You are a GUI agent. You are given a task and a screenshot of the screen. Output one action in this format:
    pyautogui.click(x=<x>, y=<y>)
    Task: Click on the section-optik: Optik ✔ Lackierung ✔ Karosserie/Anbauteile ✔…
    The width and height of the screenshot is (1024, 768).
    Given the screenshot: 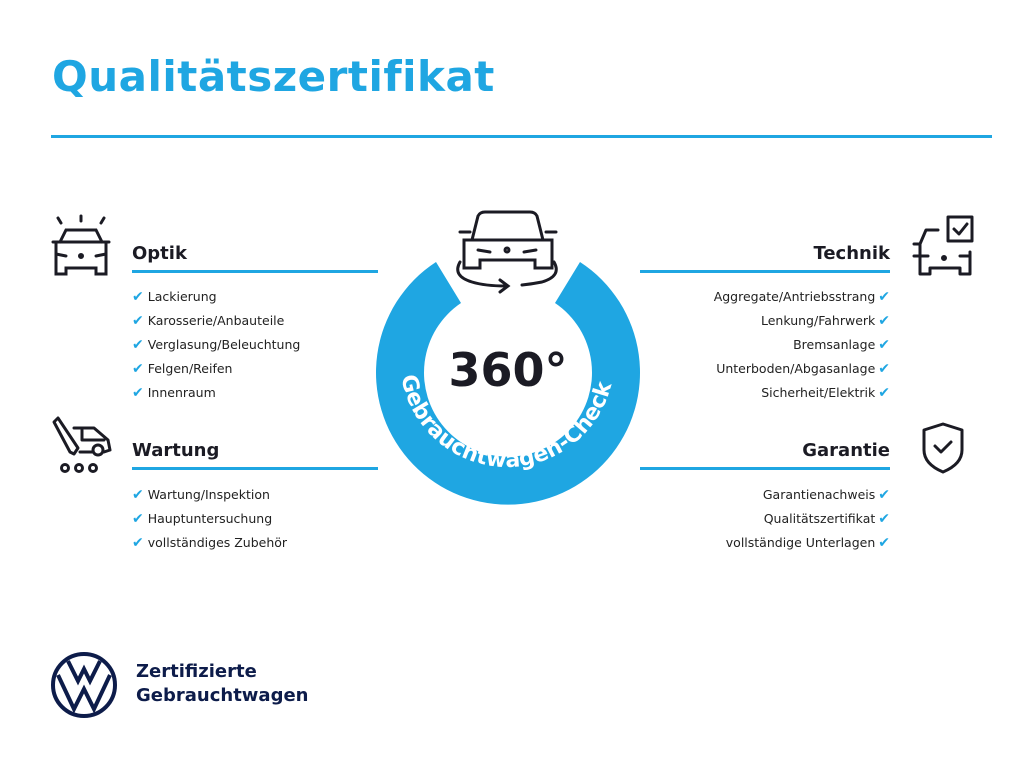 What is the action you would take?
    pyautogui.click(x=255, y=324)
    